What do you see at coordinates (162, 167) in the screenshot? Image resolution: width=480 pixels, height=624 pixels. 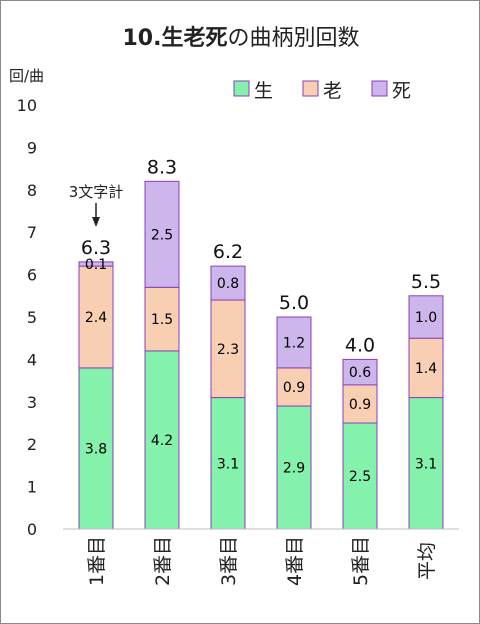 I see `total-label: 8.3` at bounding box center [162, 167].